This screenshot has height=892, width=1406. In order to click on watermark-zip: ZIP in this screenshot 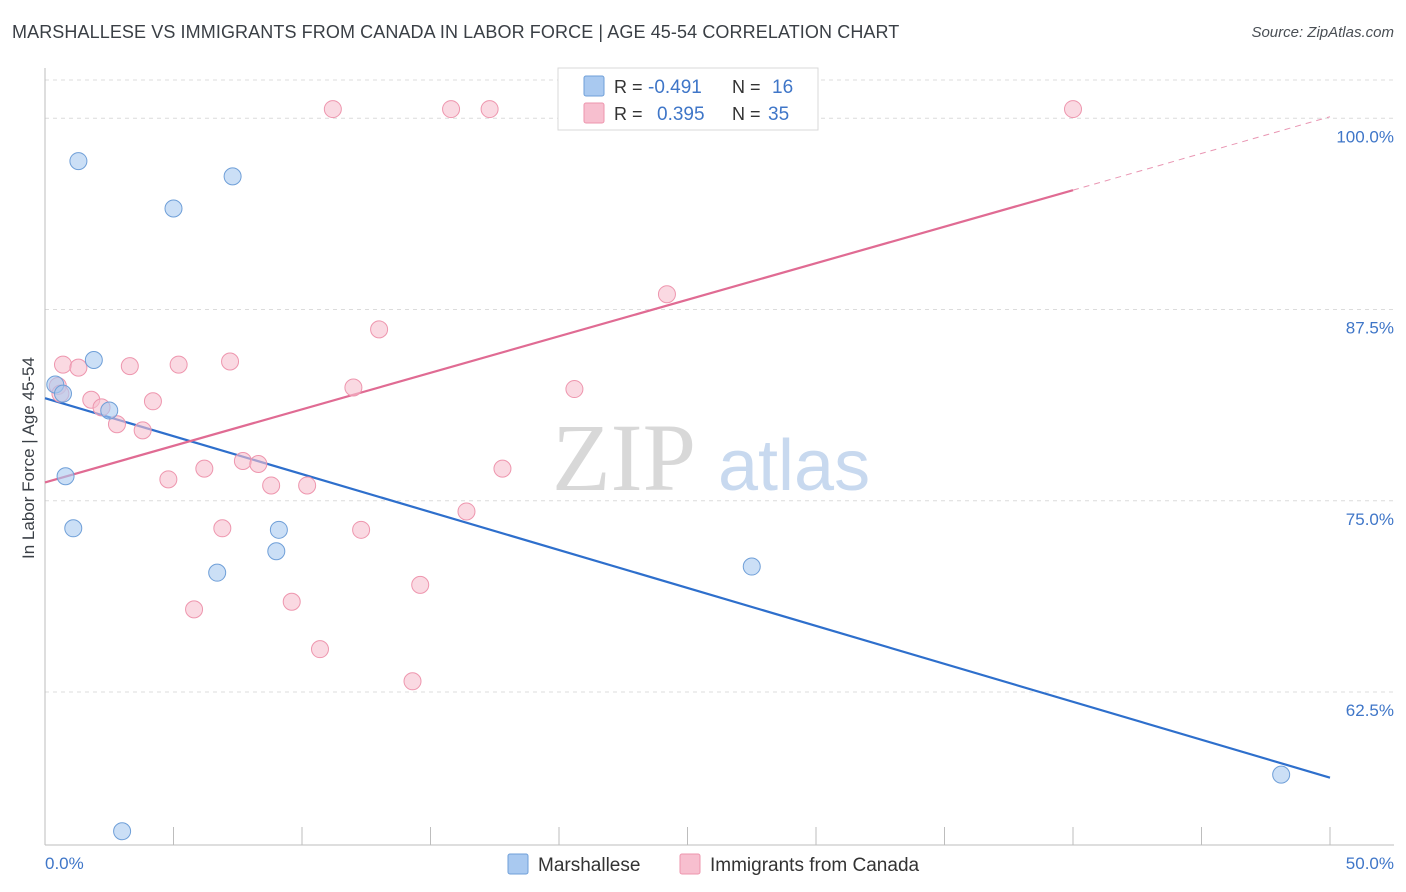, I will do `click(624, 457)`.